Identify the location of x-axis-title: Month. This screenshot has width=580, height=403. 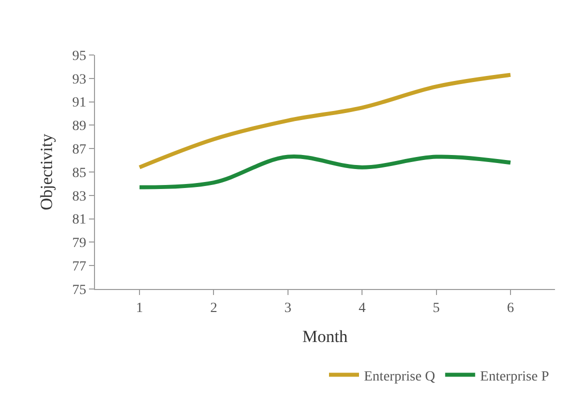
(325, 336).